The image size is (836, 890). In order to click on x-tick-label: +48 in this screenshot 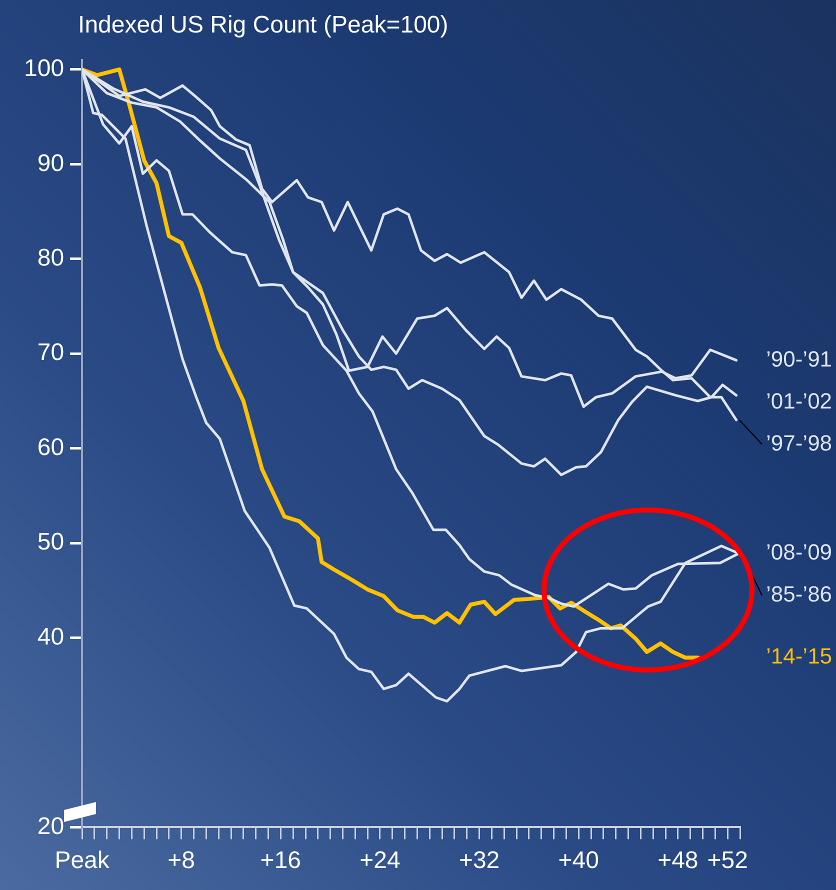, I will do `click(678, 860)`.